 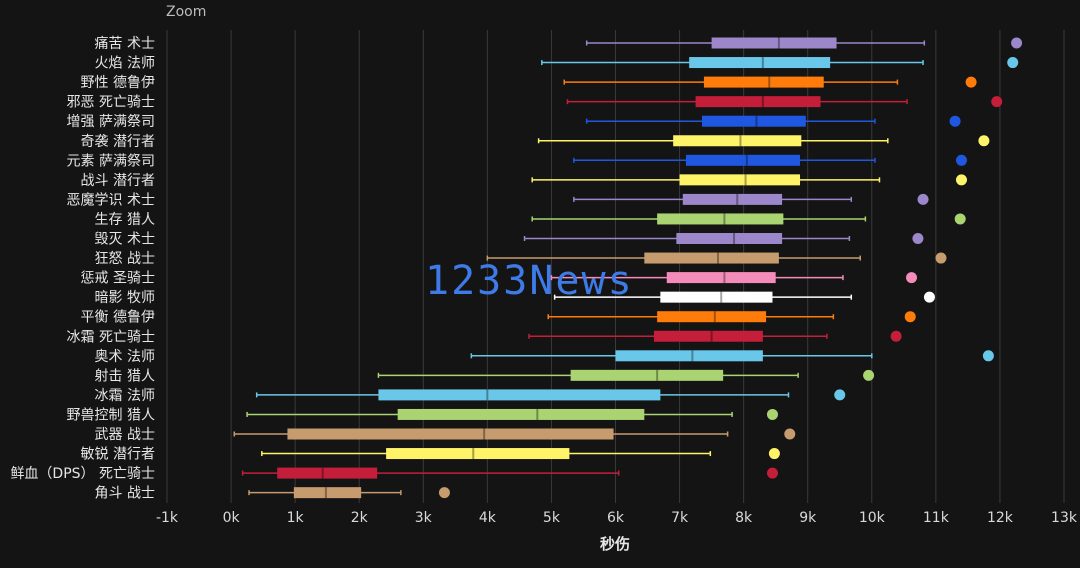 What do you see at coordinates (118, 455) in the screenshot?
I see `category-label: 敏锐 潜行者` at bounding box center [118, 455].